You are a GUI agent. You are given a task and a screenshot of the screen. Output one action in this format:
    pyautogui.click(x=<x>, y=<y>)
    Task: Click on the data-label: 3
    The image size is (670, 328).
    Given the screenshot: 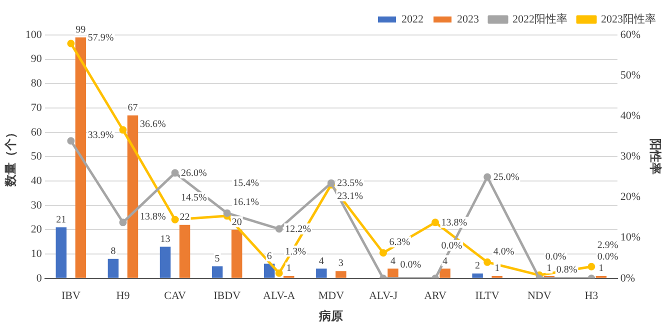 What is the action you would take?
    pyautogui.click(x=341, y=264)
    